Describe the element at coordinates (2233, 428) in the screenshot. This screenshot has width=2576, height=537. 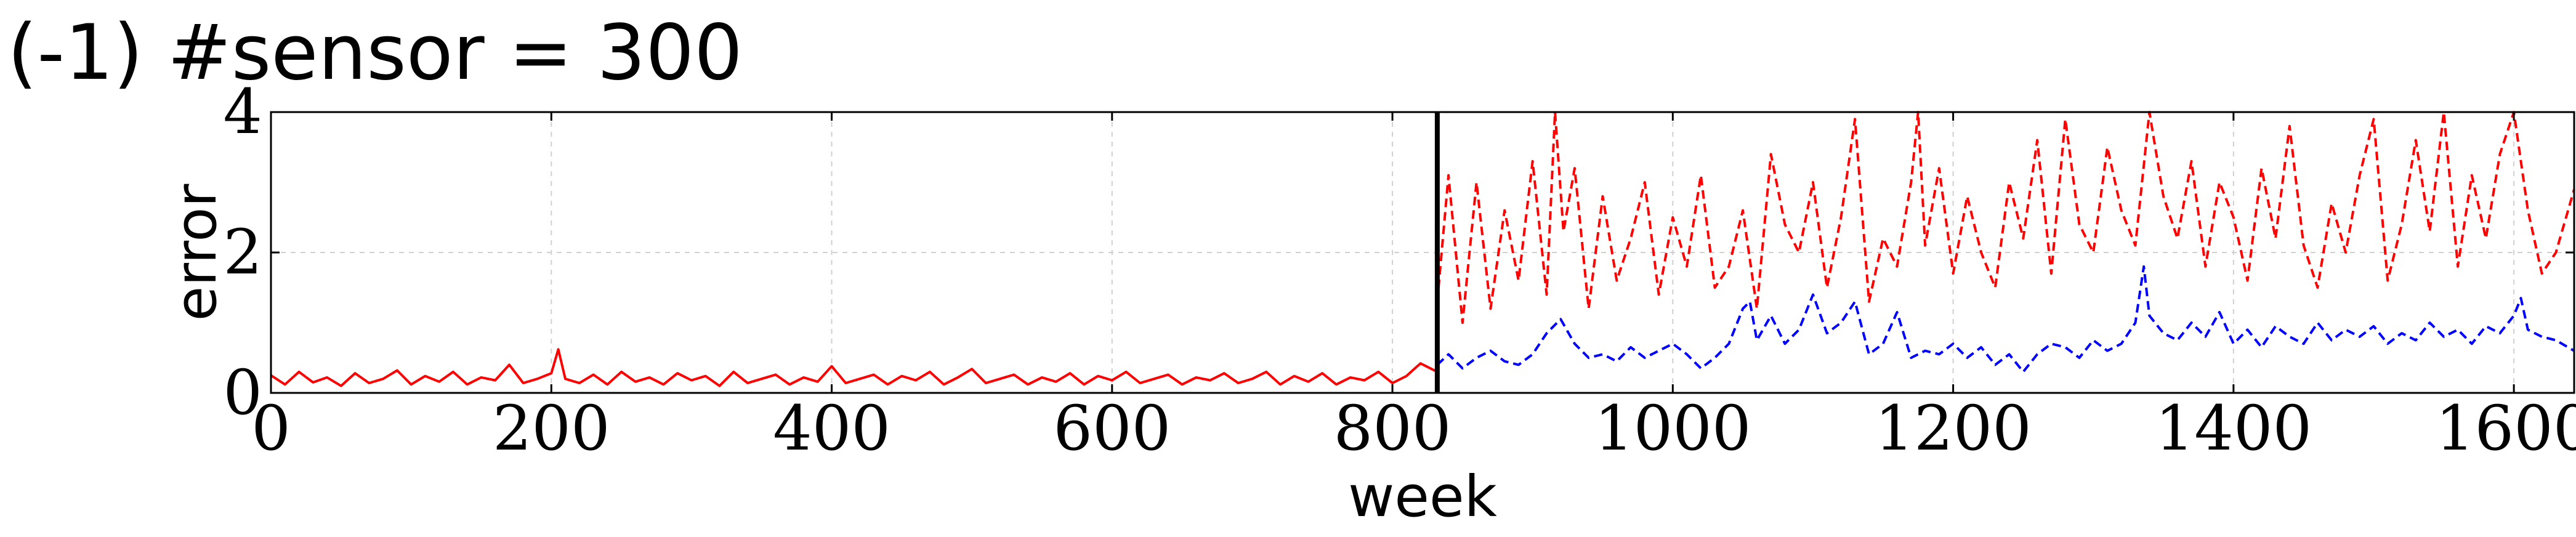
I see `x-tick-label: 1400` at that location.